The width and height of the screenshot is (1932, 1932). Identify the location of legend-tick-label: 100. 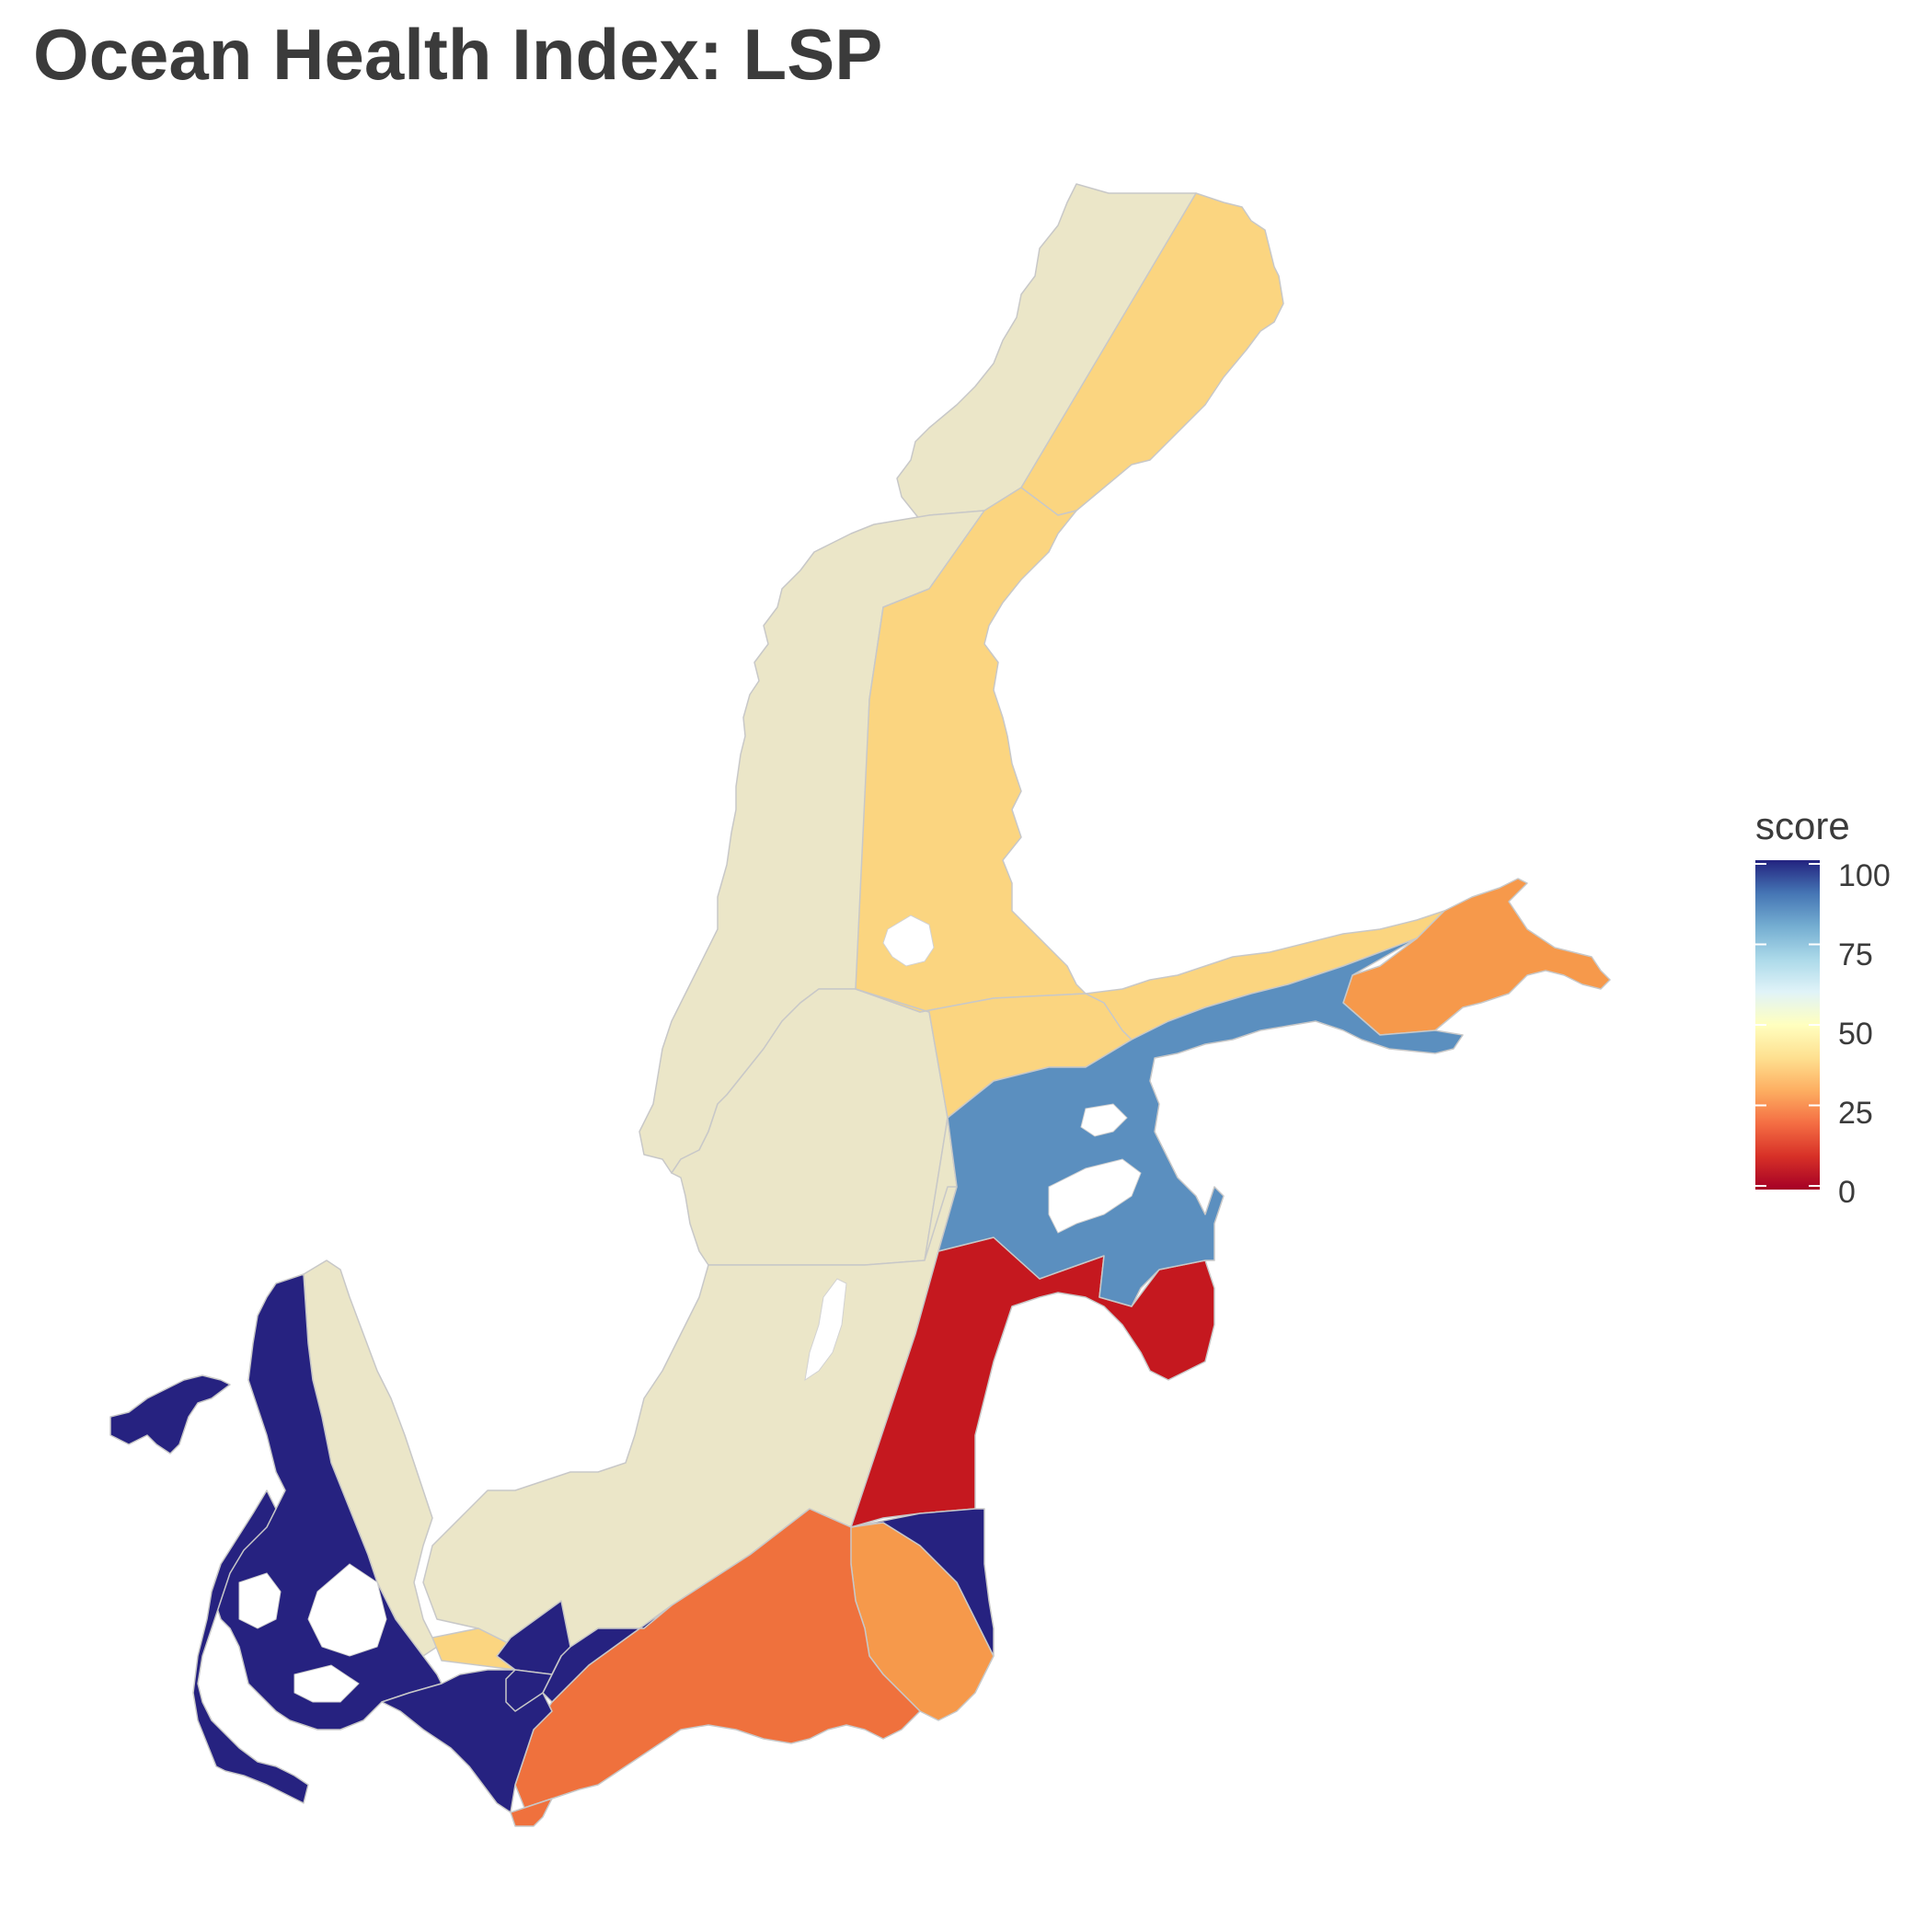
(1864, 875).